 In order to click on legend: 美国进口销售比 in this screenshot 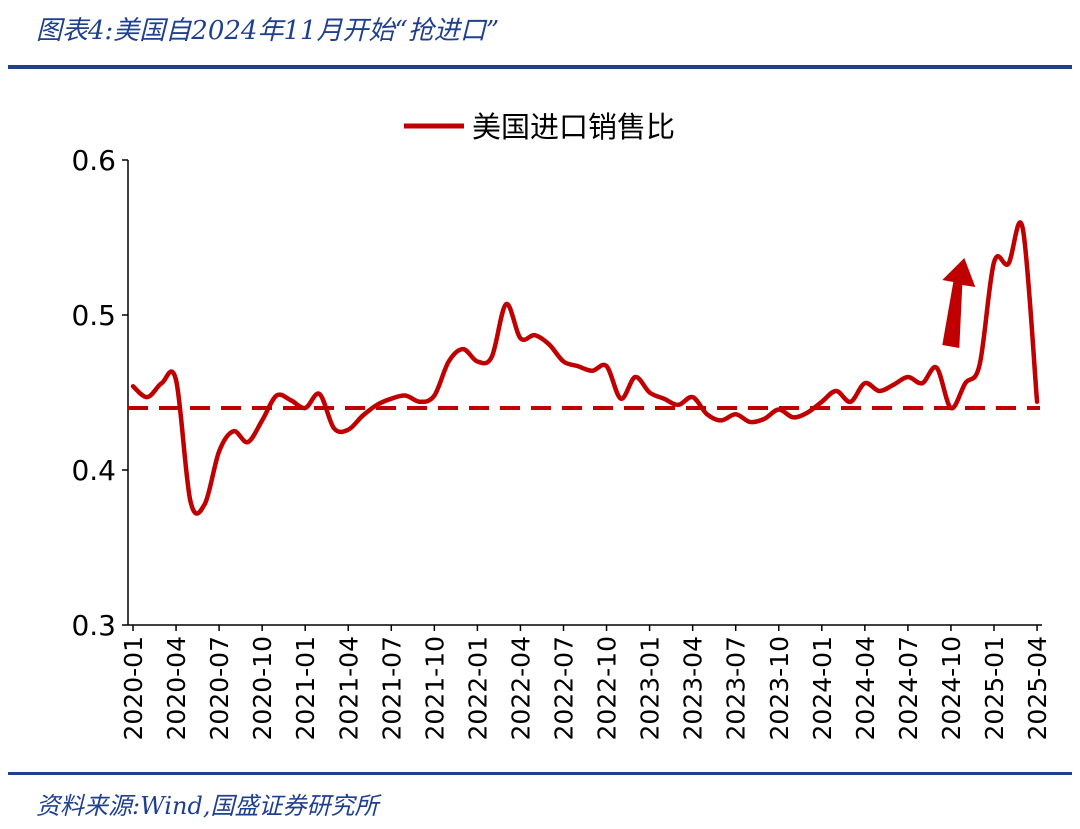, I will do `click(539, 127)`.